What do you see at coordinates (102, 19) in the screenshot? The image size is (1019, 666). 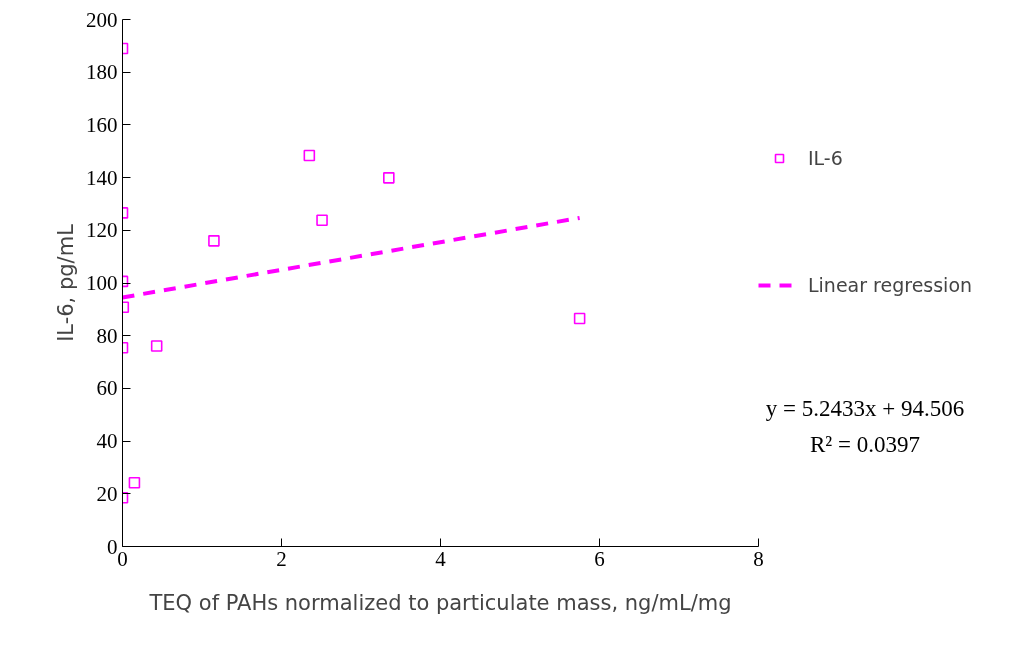 I see `y-tick-label: 200` at bounding box center [102, 19].